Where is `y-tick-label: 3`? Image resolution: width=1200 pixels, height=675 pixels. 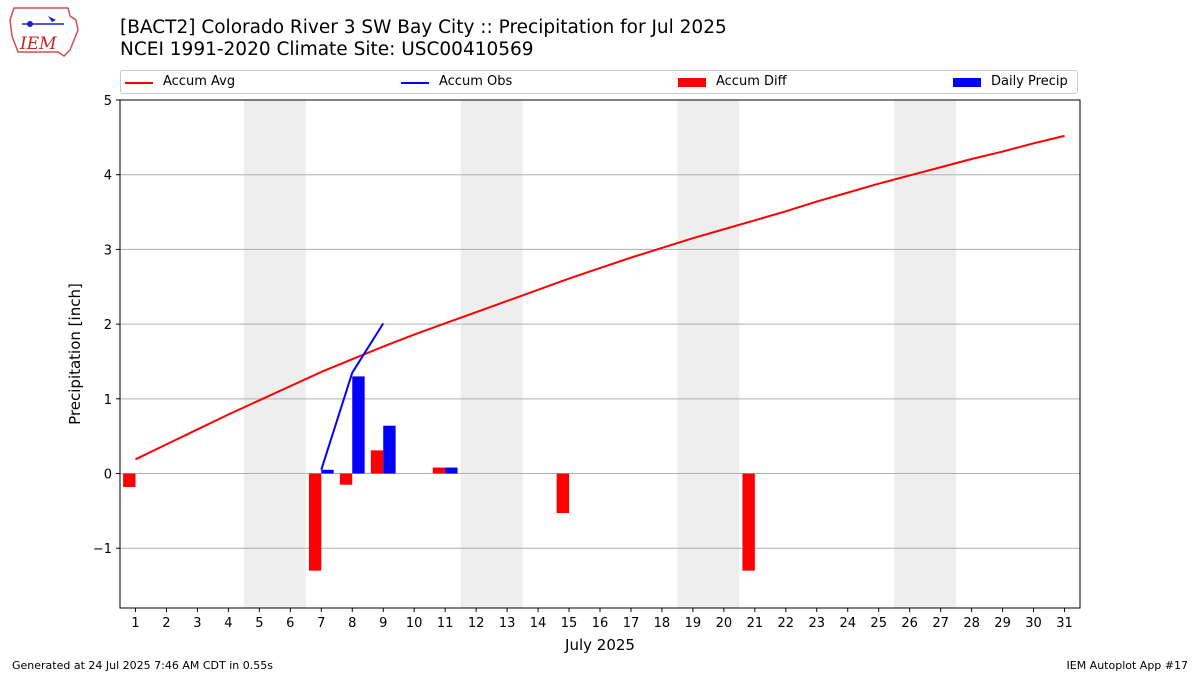
y-tick-label: 3 is located at coordinates (108, 250).